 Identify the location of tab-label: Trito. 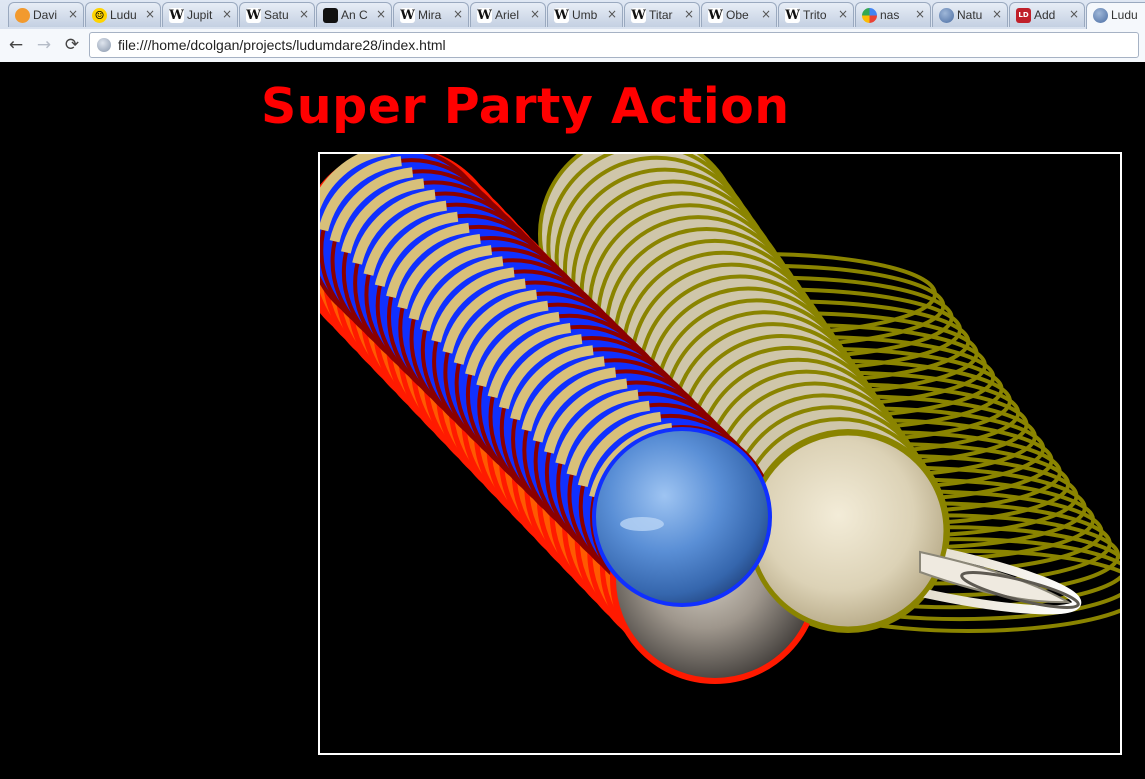
(815, 15).